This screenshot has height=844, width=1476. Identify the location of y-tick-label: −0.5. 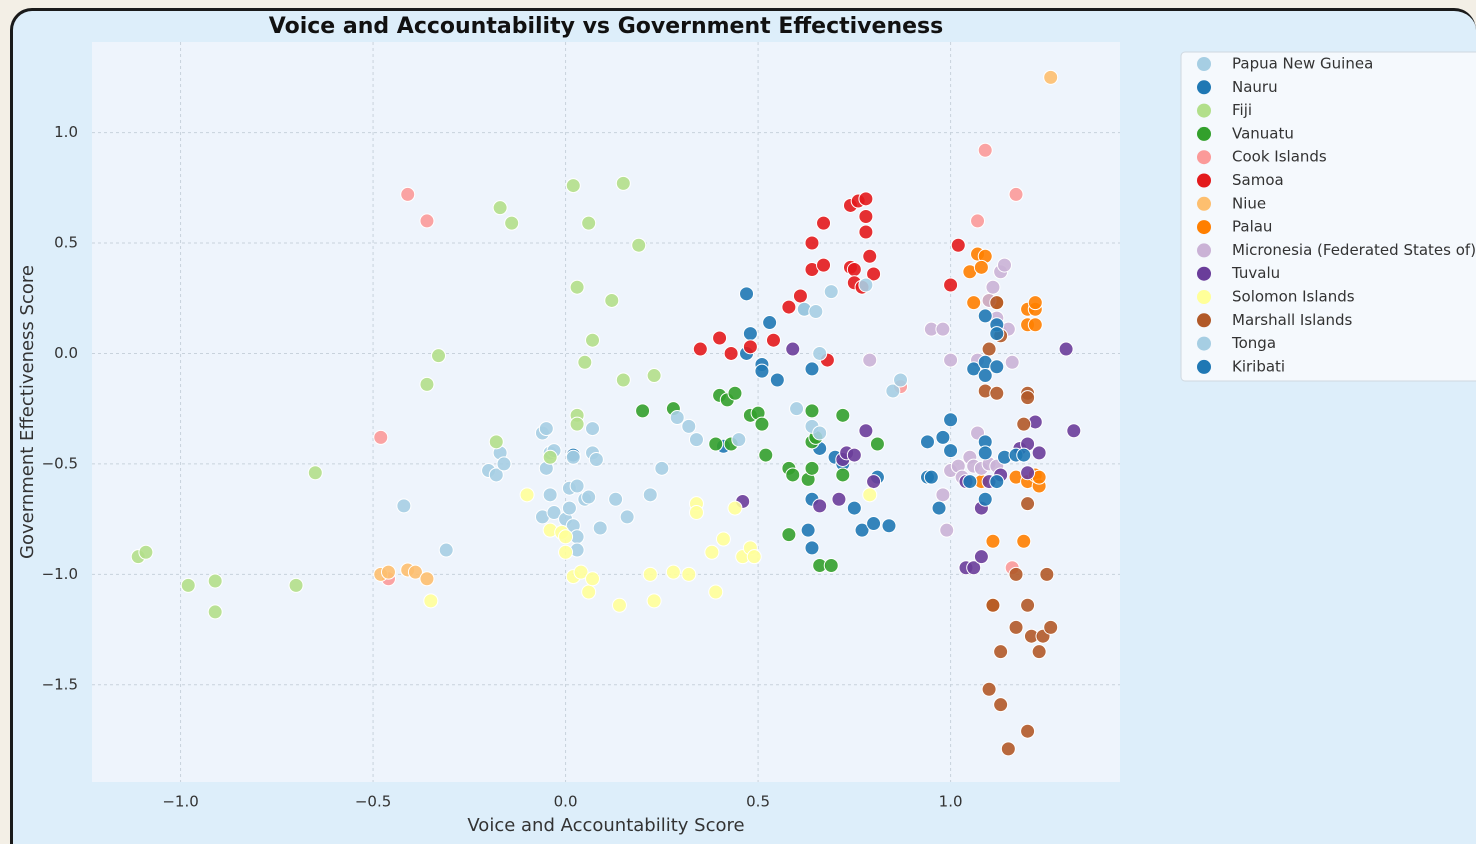
(60, 463).